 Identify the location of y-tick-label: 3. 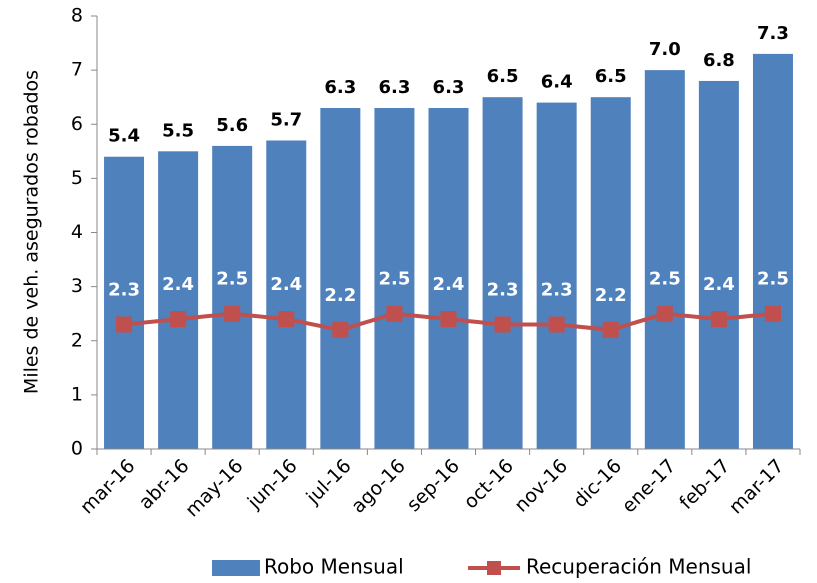
(77, 286).